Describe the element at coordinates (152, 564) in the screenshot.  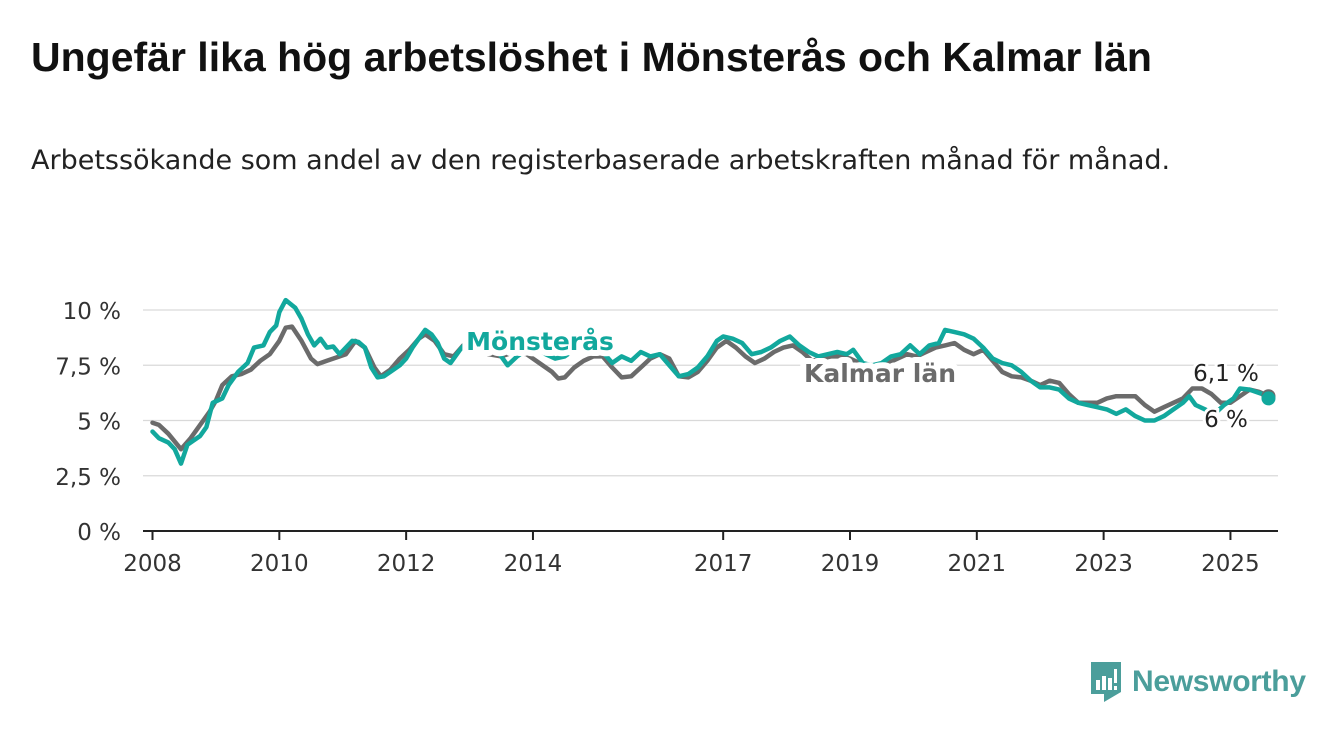
I see `x-tick-label: 2008` at that location.